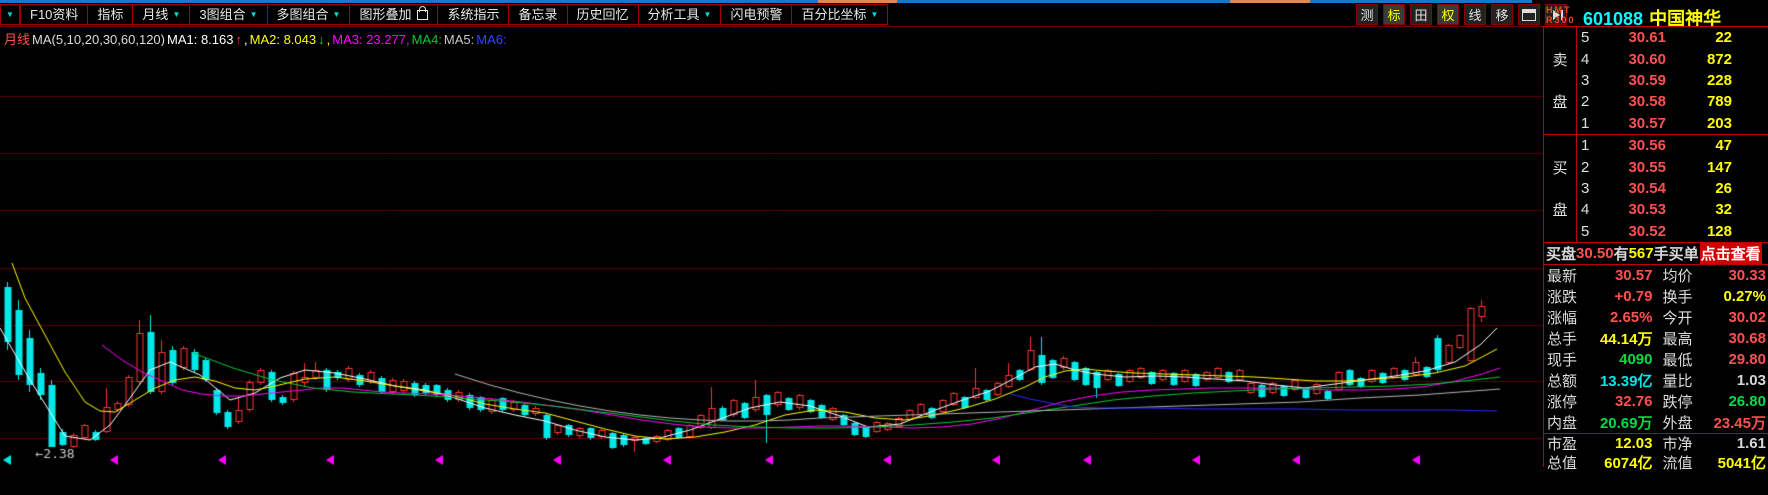  Describe the element at coordinates (1685, 401) in the screenshot. I see `quote-label: 跌停` at that location.